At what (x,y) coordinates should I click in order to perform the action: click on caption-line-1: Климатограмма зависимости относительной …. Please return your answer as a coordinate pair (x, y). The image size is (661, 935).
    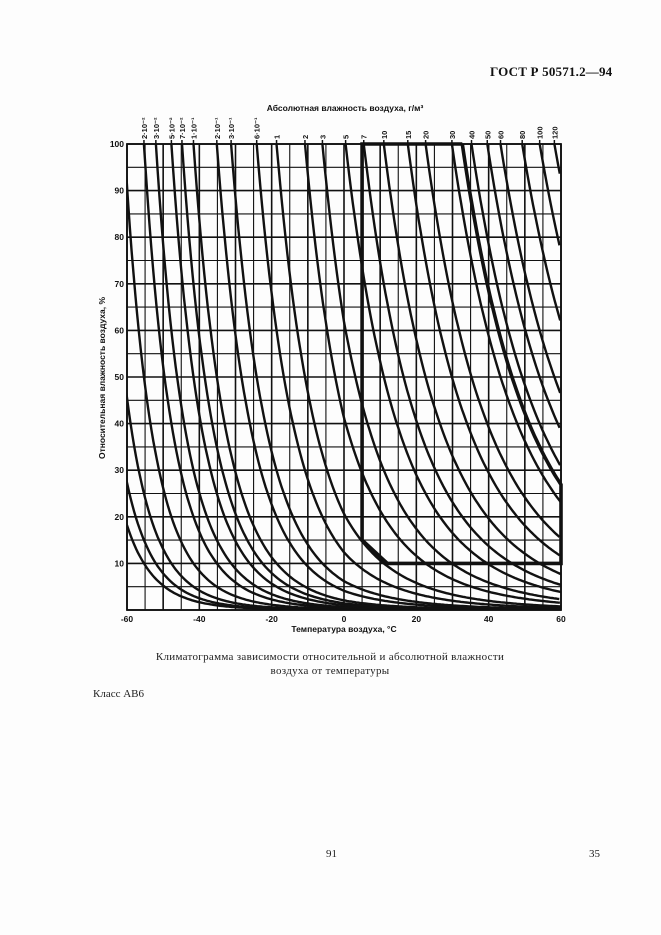
    Looking at the image, I should click on (330, 657).